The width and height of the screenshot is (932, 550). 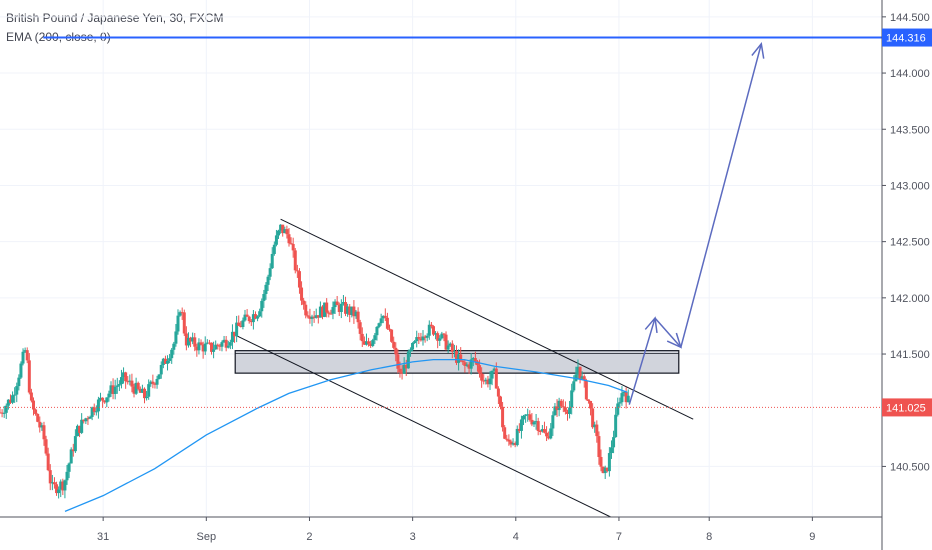 I want to click on time-tick-label: 9, so click(x=812, y=537).